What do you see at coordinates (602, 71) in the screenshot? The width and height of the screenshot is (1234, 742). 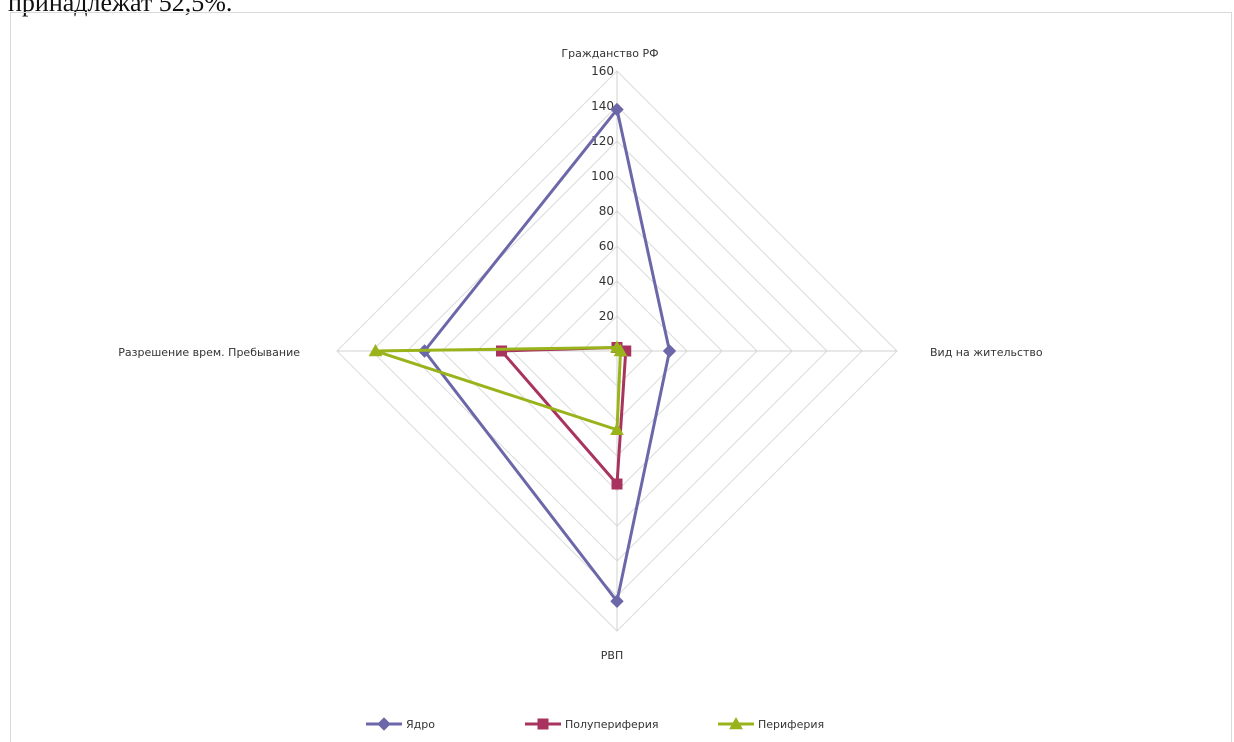 I see `tick-label-160: 160` at bounding box center [602, 71].